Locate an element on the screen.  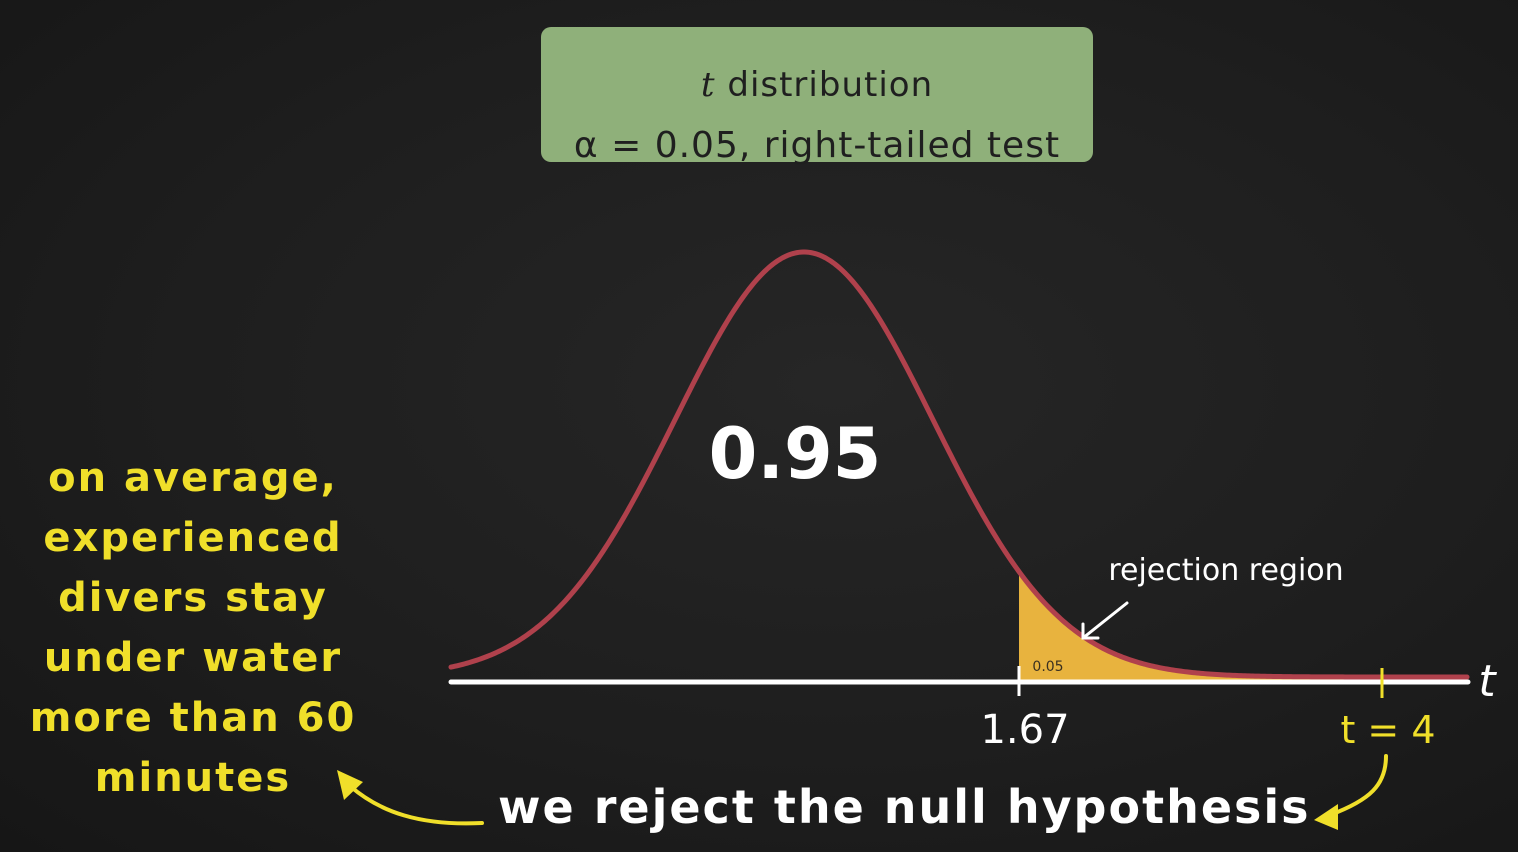
title-line-distribution: t distribution is located at coordinates (817, 85).